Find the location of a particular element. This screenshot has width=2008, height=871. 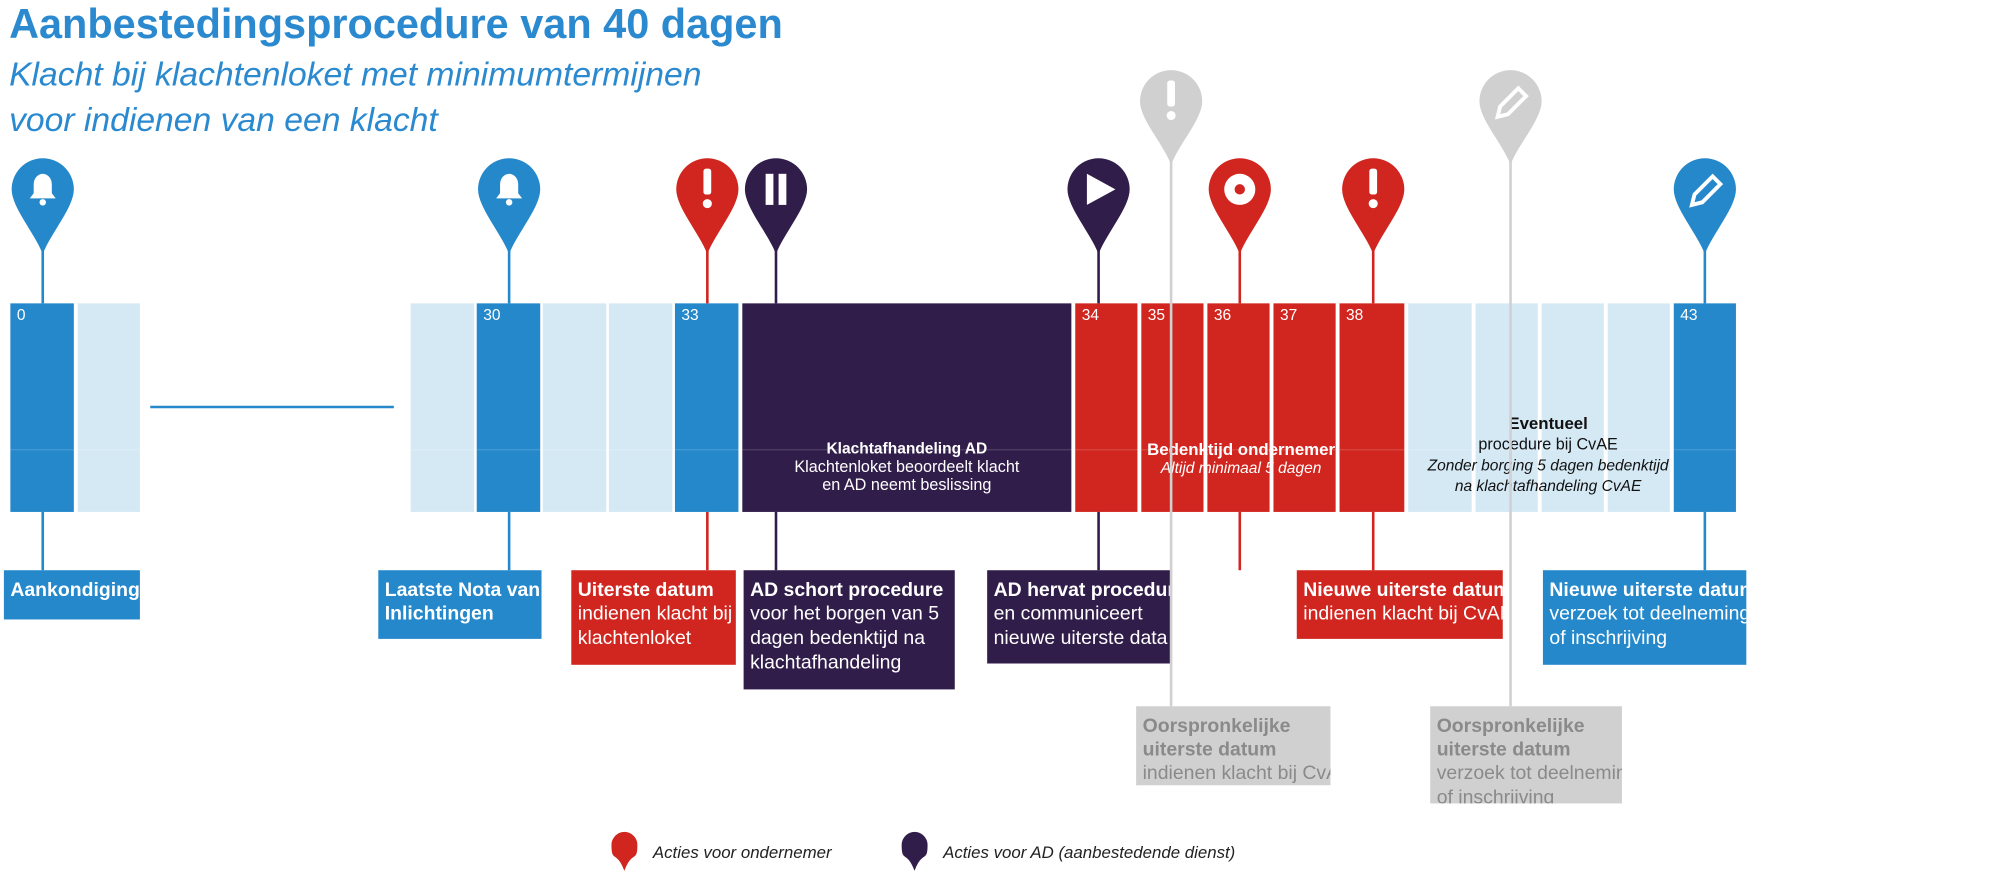

day-number: 37 is located at coordinates (1288, 315).